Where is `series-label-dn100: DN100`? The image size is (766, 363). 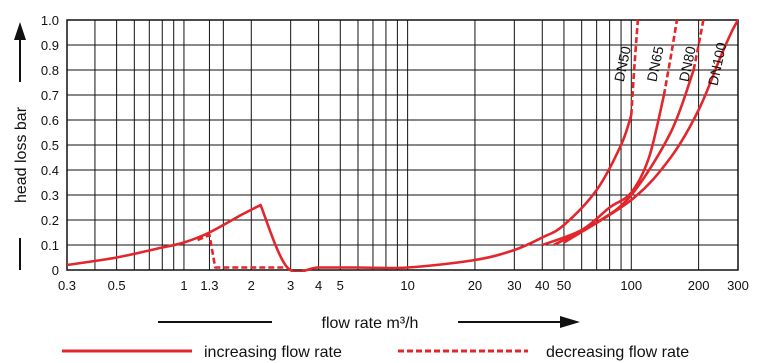
series-label-dn100: DN100 is located at coordinates (717, 64).